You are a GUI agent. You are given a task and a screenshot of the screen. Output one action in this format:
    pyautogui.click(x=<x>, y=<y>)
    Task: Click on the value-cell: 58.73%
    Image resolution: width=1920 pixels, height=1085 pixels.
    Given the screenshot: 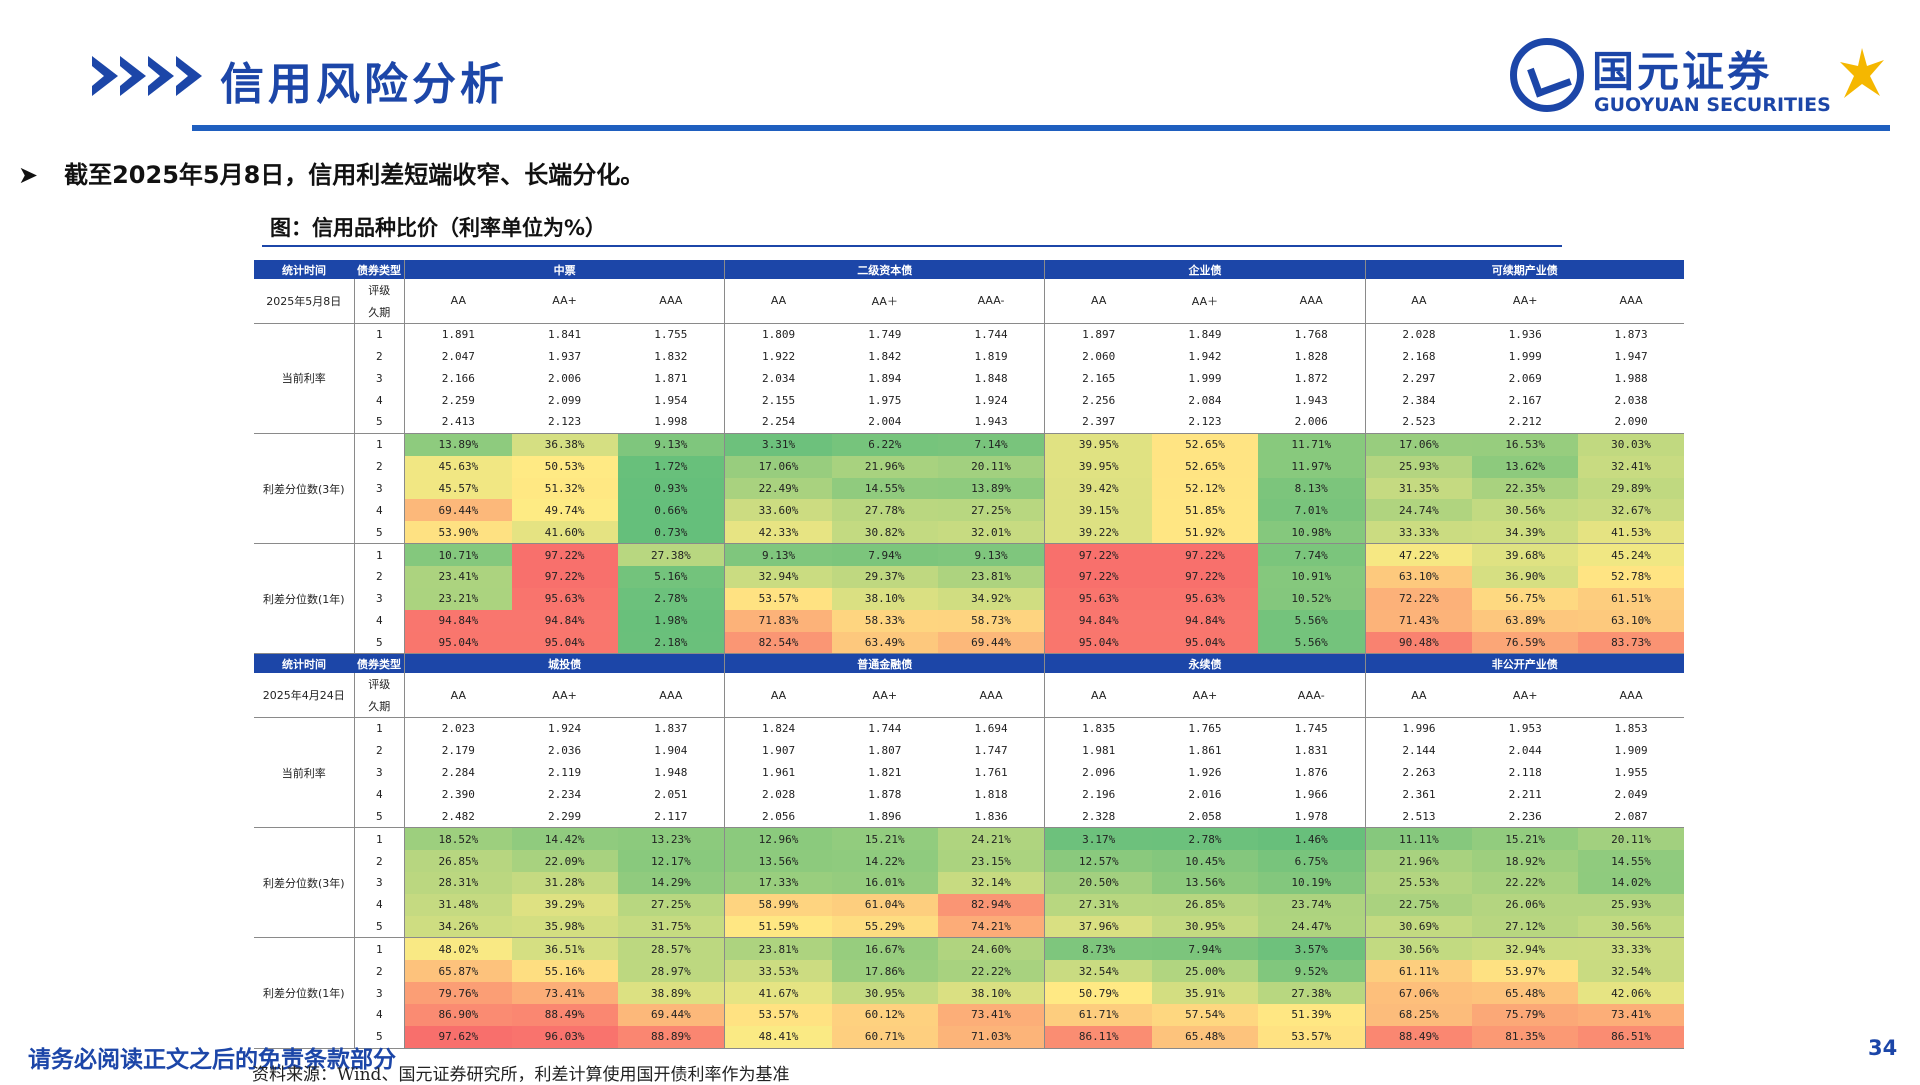 What is the action you would take?
    pyautogui.click(x=991, y=620)
    